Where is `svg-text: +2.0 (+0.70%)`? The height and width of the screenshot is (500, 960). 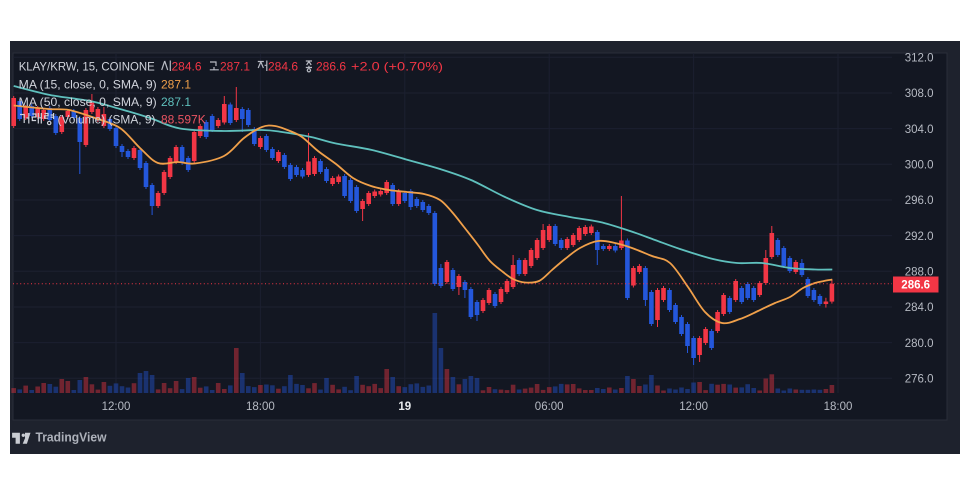
svg-text: +2.0 (+0.70%) is located at coordinates (397, 66).